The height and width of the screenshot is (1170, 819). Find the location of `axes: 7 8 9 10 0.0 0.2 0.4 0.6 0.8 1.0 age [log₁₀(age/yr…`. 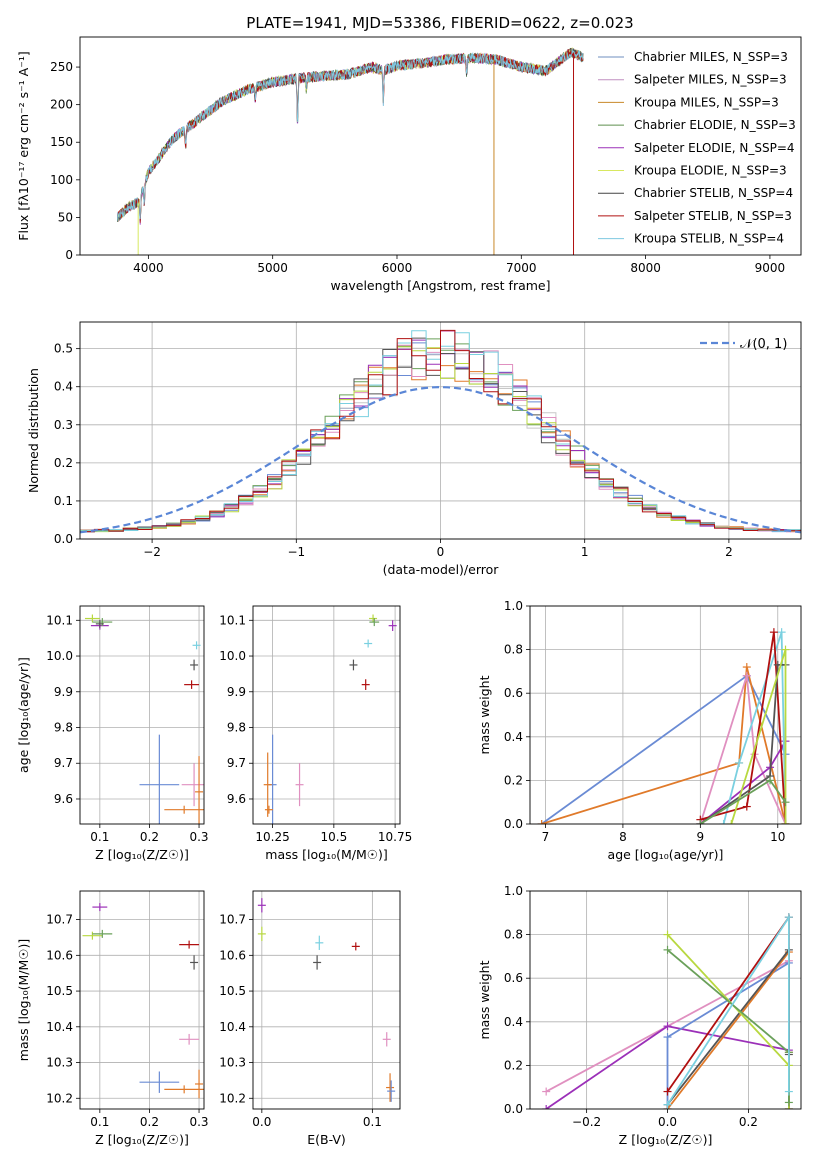

axes: 7 8 9 10 0.0 0.2 0.4 0.6 0.8 1.0 age [log₁₀(age/yr… is located at coordinates (639, 730).